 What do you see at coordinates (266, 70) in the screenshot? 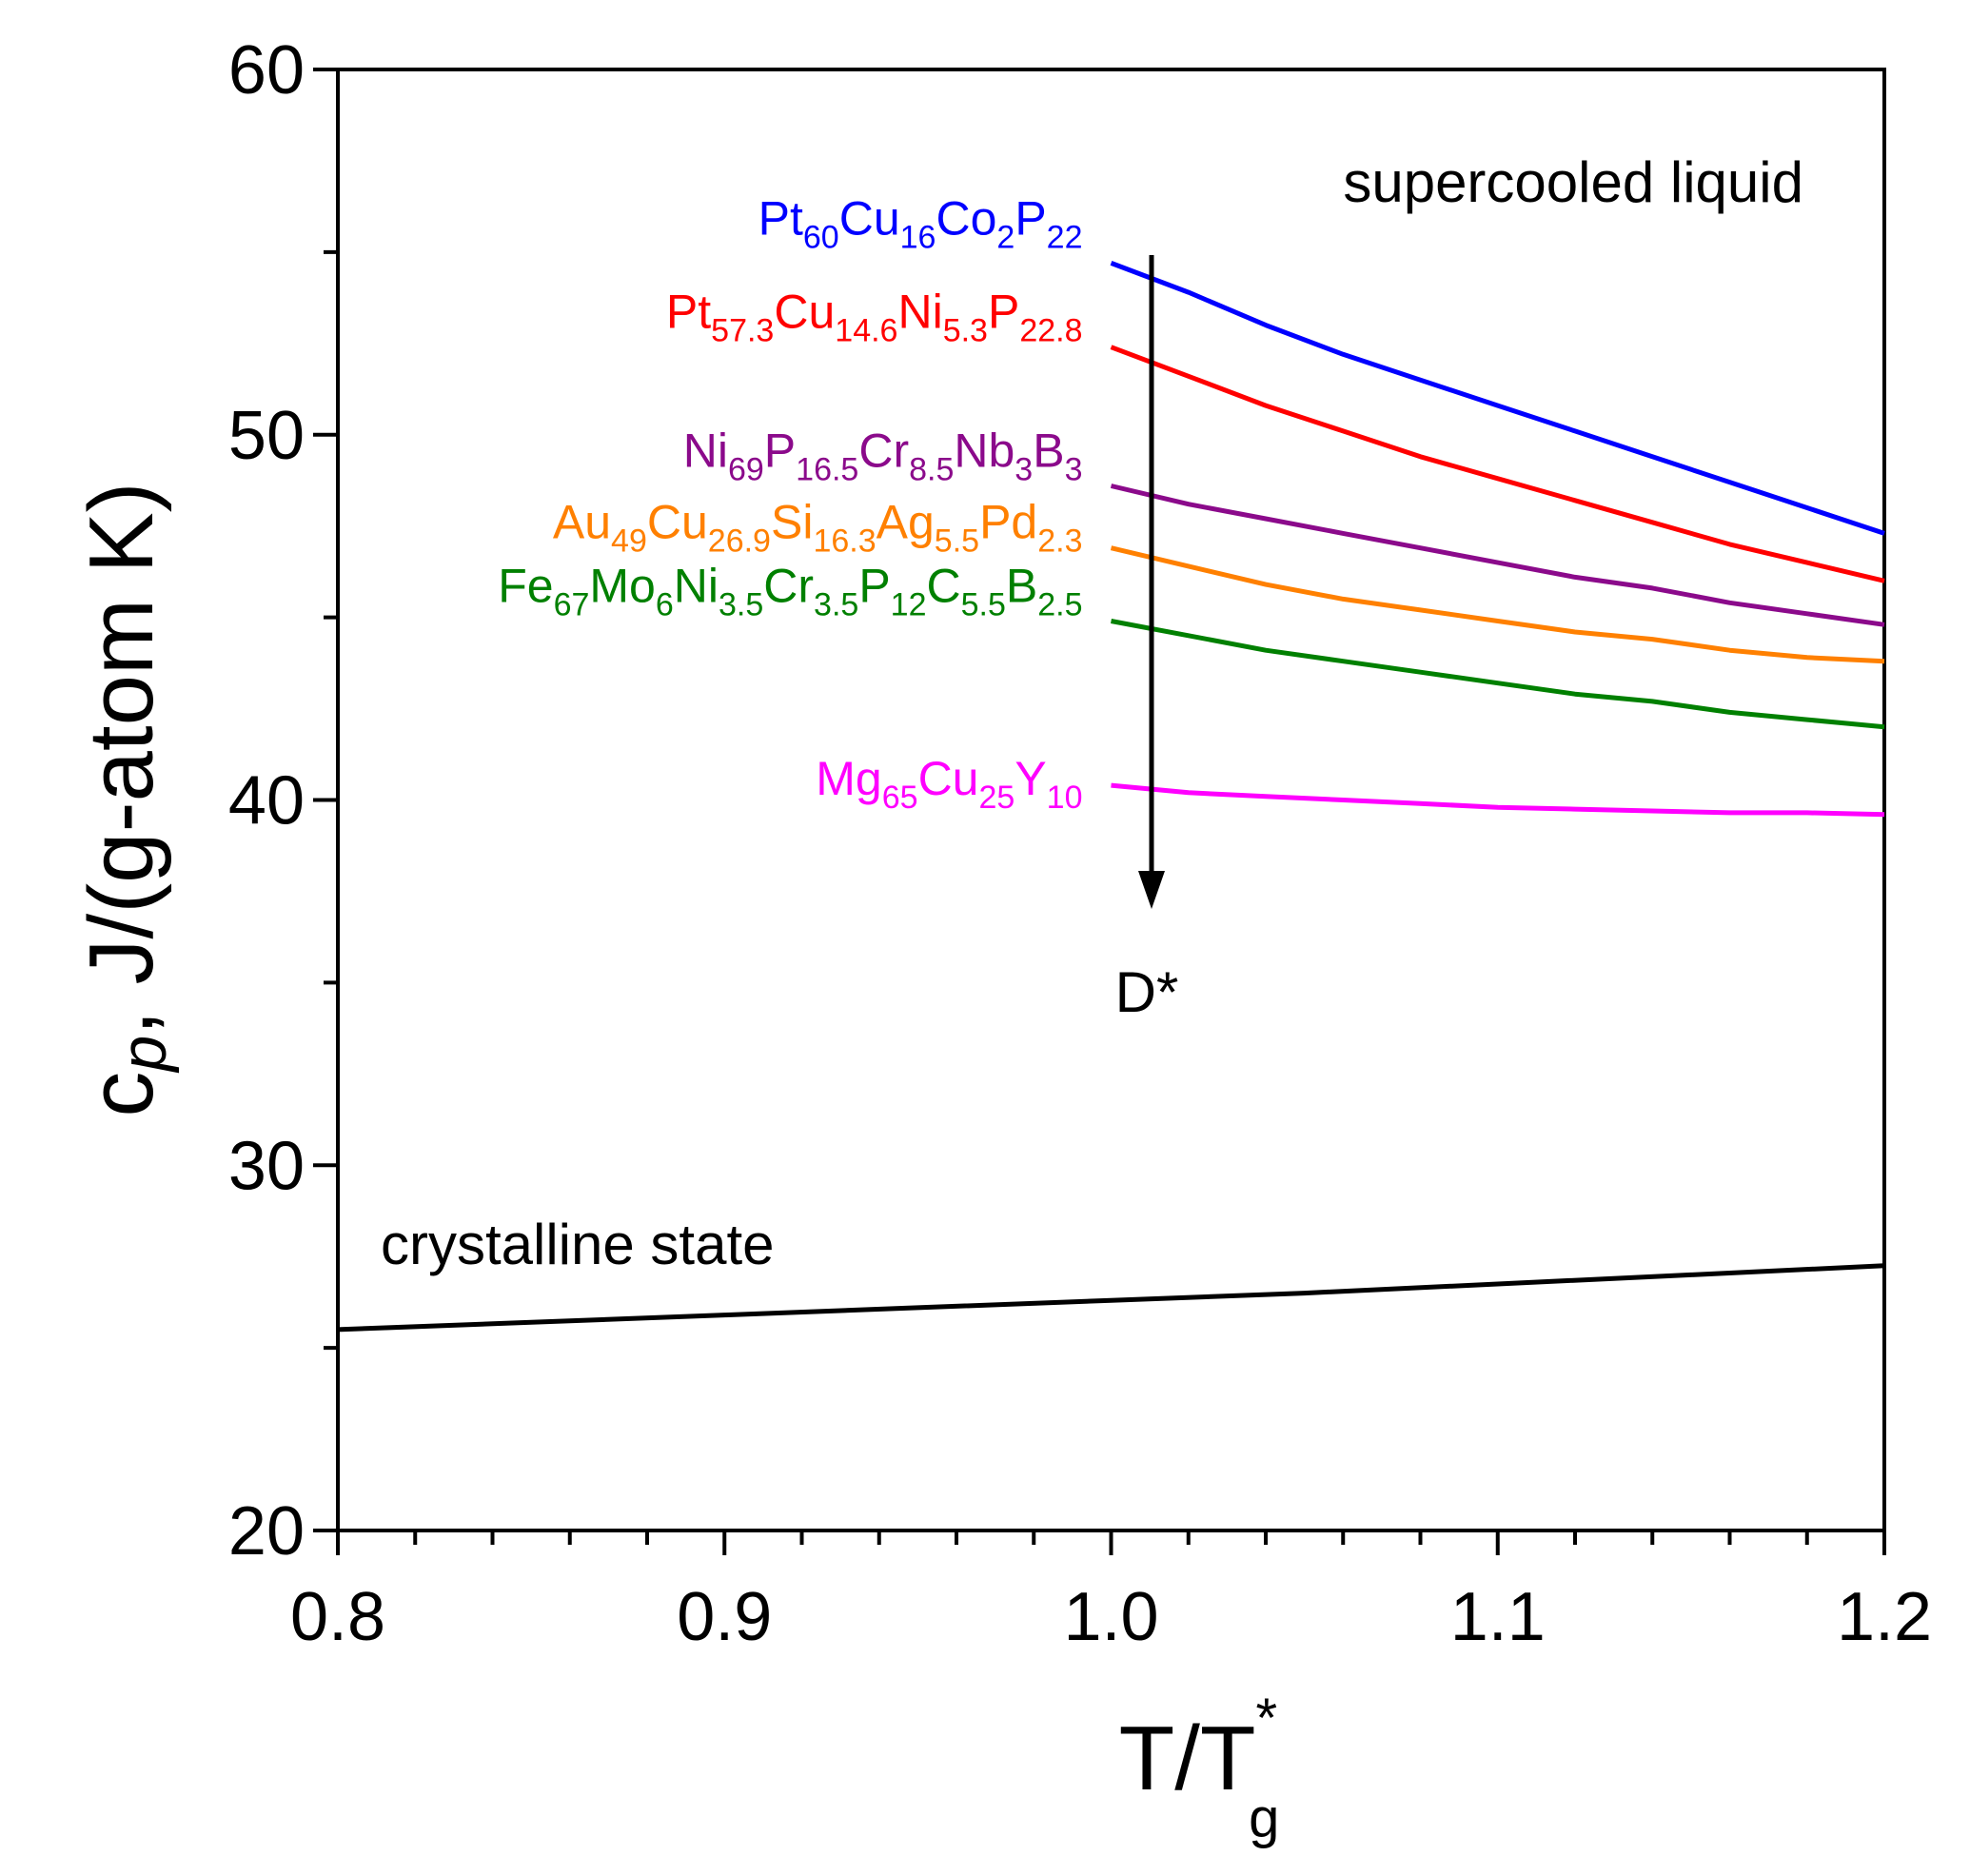
I see `y-tick-label: 60` at bounding box center [266, 70].